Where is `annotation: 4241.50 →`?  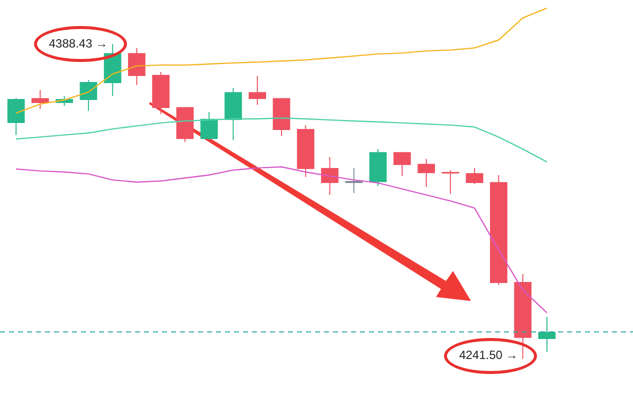
annotation: 4241.50 → is located at coordinates (488, 355).